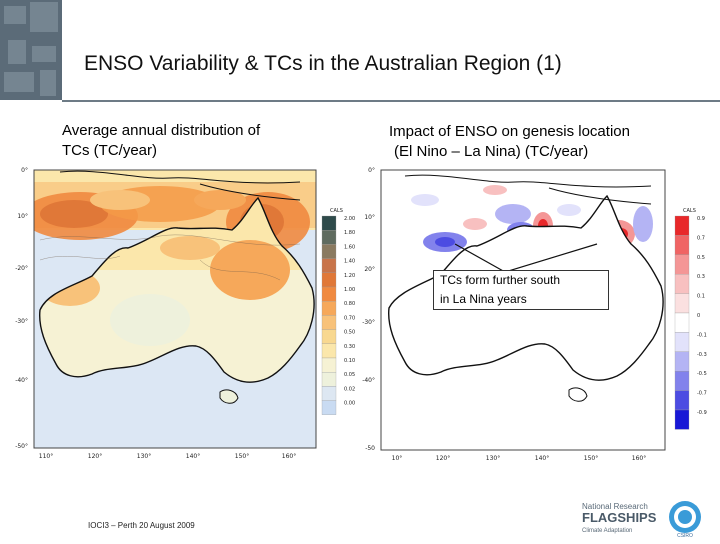  What do you see at coordinates (95, 456) in the screenshot?
I see `left-lon-label: 120°` at bounding box center [95, 456].